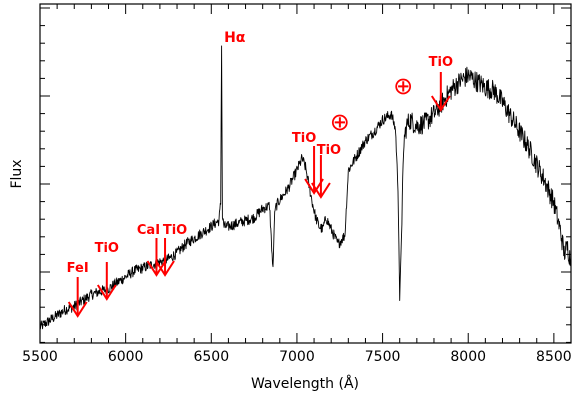 Image resolution: width=574 pixels, height=394 pixels. I want to click on x-tick-label: 7000, so click(297, 357).